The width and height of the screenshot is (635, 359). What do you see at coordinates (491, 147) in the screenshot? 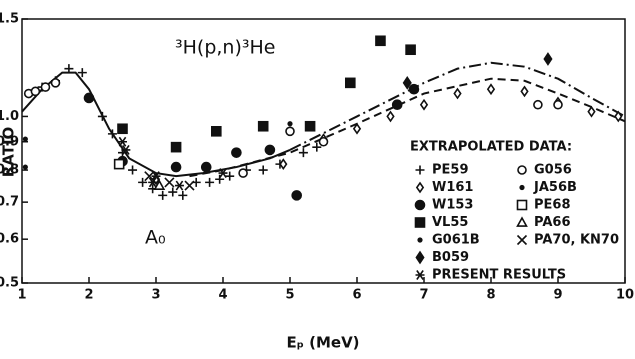
I see `legend-title: EXTRAPOLATED DATA:` at bounding box center [491, 147].